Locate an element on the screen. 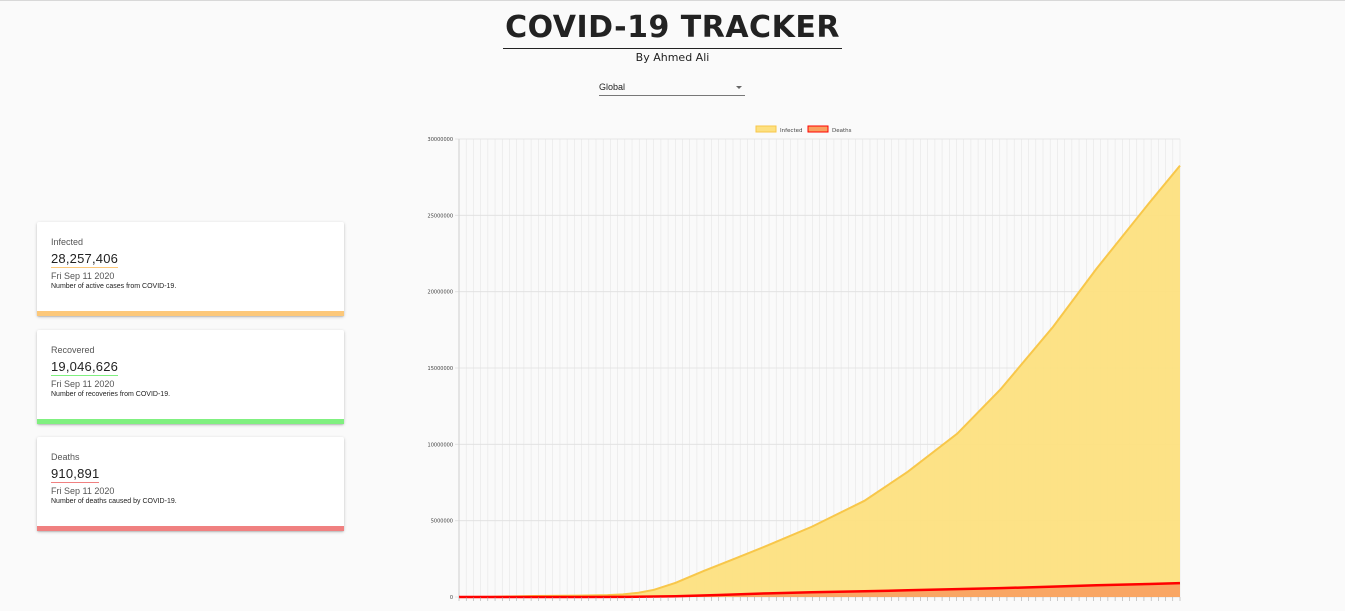 The height and width of the screenshot is (611, 1345). y-tick-label: 30000000 is located at coordinates (440, 140).